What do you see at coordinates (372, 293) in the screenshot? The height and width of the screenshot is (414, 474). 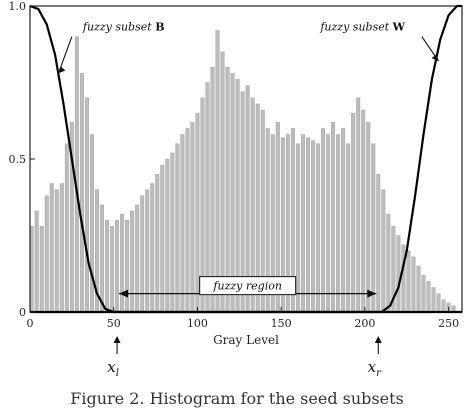 I see `arrow-head-right` at bounding box center [372, 293].